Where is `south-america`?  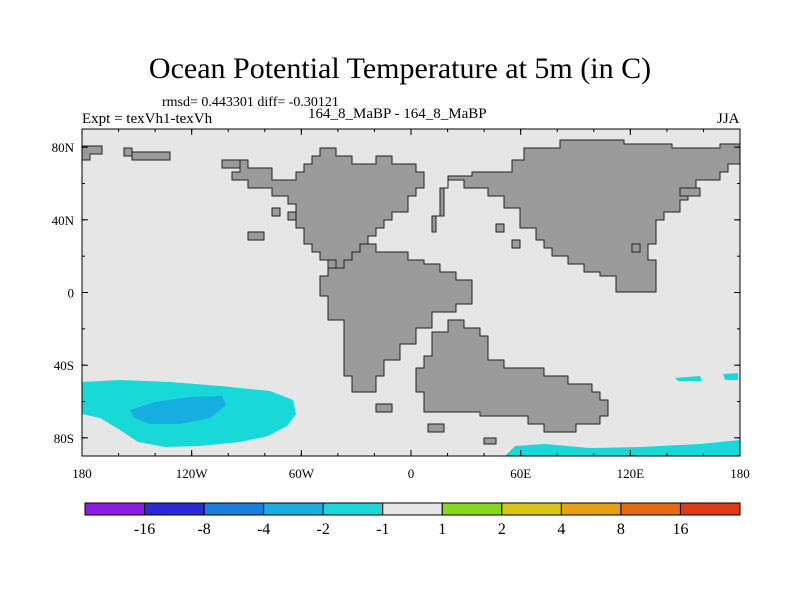 south-america is located at coordinates (396, 318).